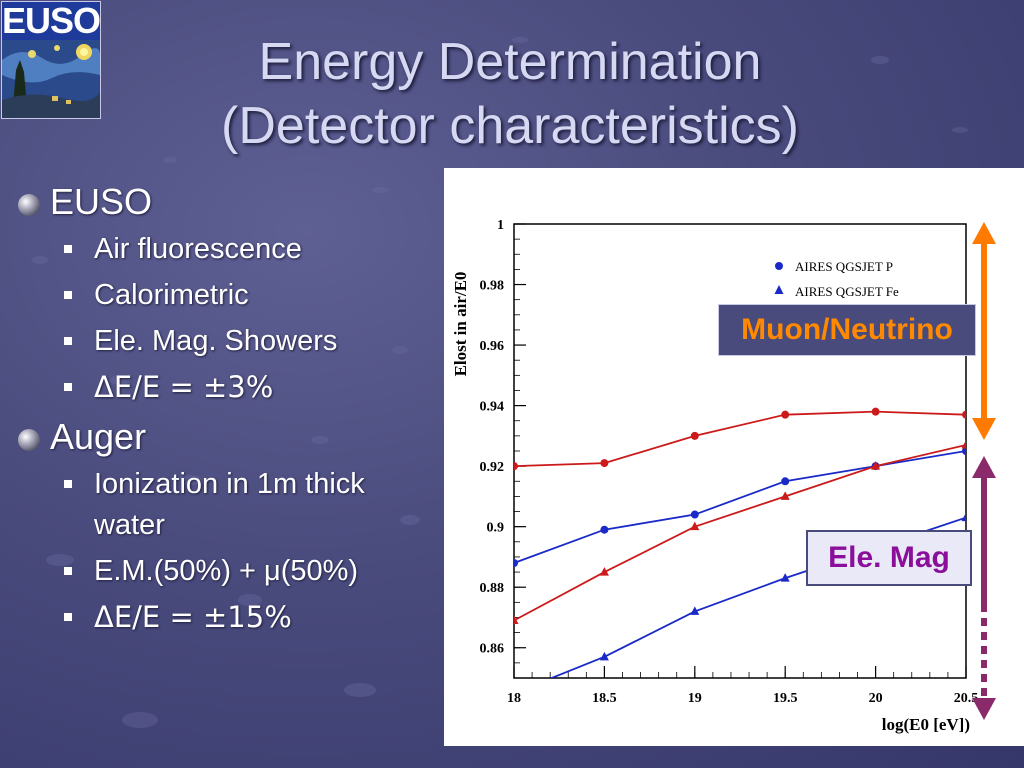 Image resolution: width=1024 pixels, height=768 pixels. Describe the element at coordinates (224, 571) in the screenshot. I see `sub-bullet: E.M.(50%) + μ(50%)` at that location.